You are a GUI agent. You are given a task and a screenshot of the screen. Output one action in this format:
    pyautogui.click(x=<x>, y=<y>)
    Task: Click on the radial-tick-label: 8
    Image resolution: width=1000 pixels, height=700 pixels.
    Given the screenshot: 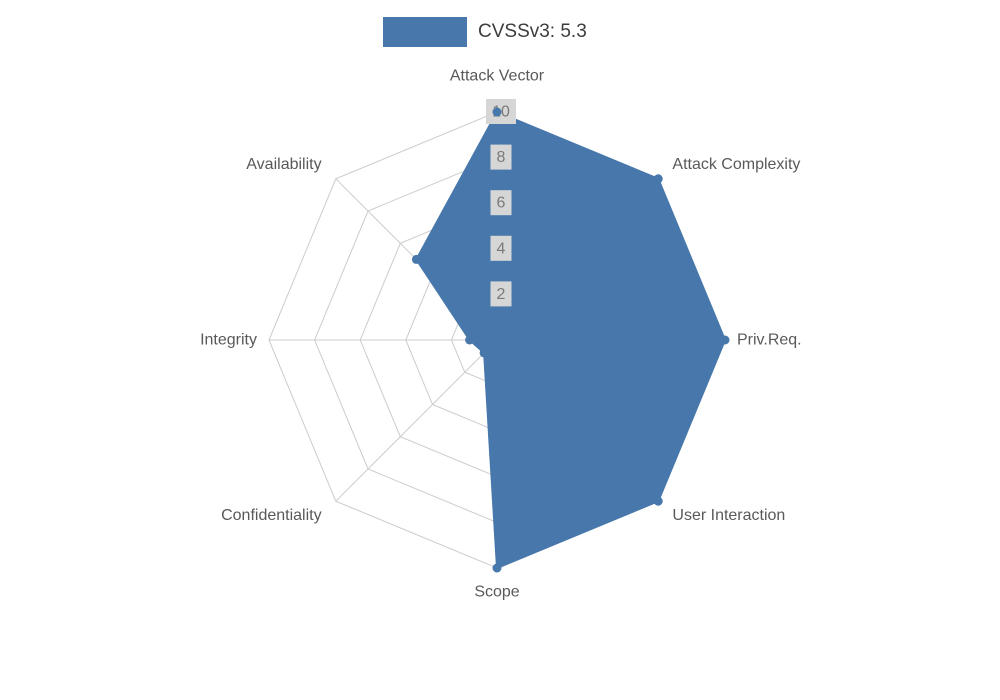 What is the action you would take?
    pyautogui.click(x=501, y=157)
    